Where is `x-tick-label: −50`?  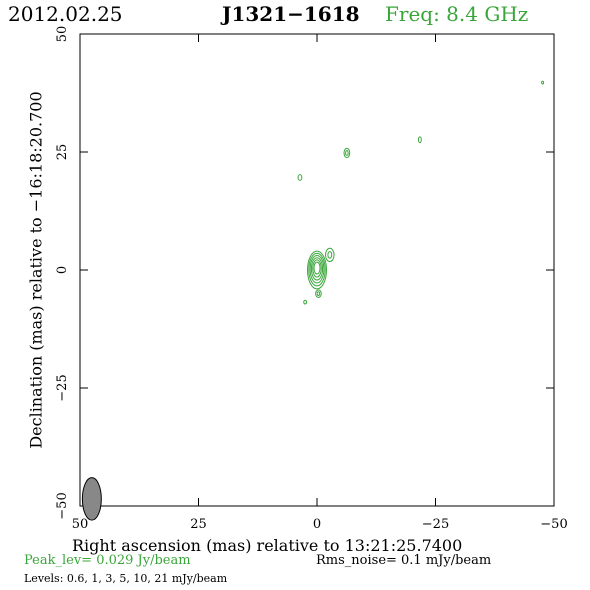
x-tick-label: −50 is located at coordinates (553, 524).